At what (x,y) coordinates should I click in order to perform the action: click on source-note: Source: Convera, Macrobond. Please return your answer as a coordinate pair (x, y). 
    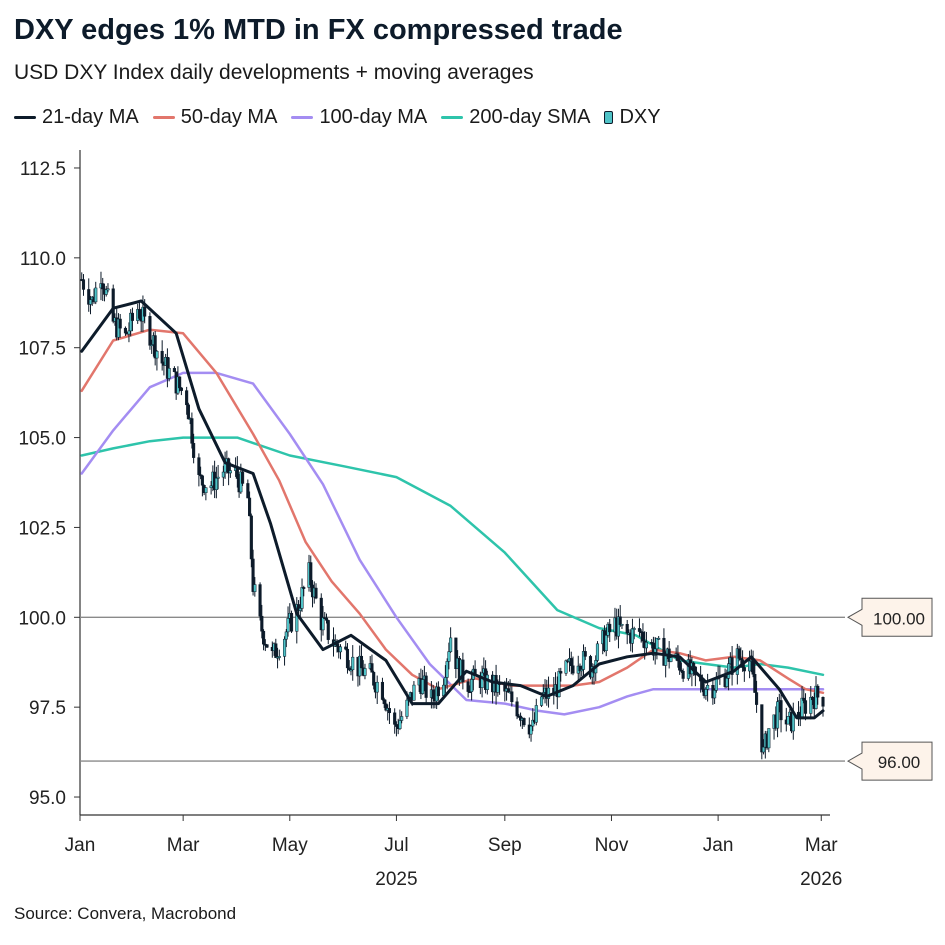
    Looking at the image, I should click on (125, 913).